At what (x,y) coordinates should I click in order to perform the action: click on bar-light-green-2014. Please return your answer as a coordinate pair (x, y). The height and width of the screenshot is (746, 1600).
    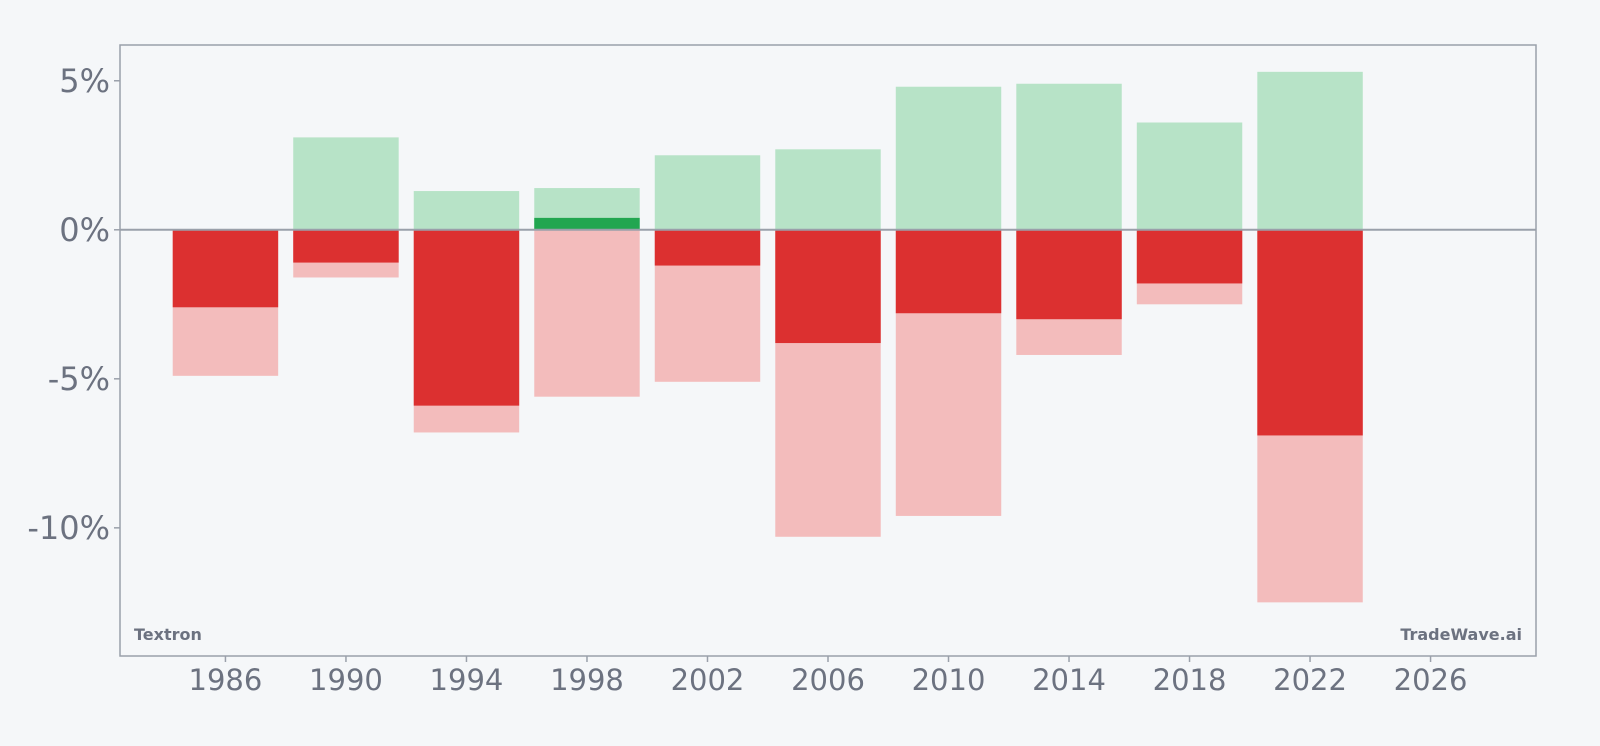
    Looking at the image, I should click on (1069, 156).